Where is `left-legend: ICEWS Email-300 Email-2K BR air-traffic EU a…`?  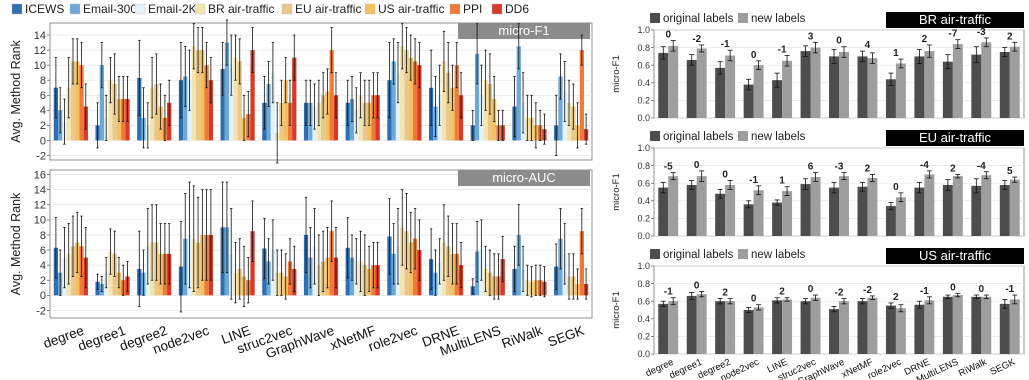 left-legend: ICEWS Email-300 Email-2K BR air-traffic EU a… is located at coordinates (270, 9).